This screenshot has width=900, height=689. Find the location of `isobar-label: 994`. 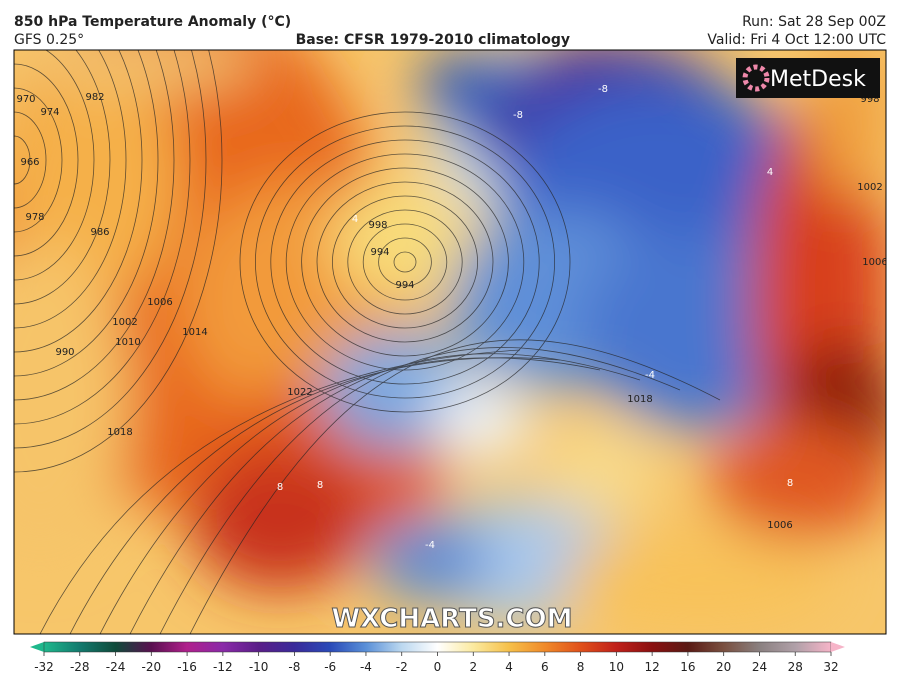

isobar-label: 994 is located at coordinates (404, 285).